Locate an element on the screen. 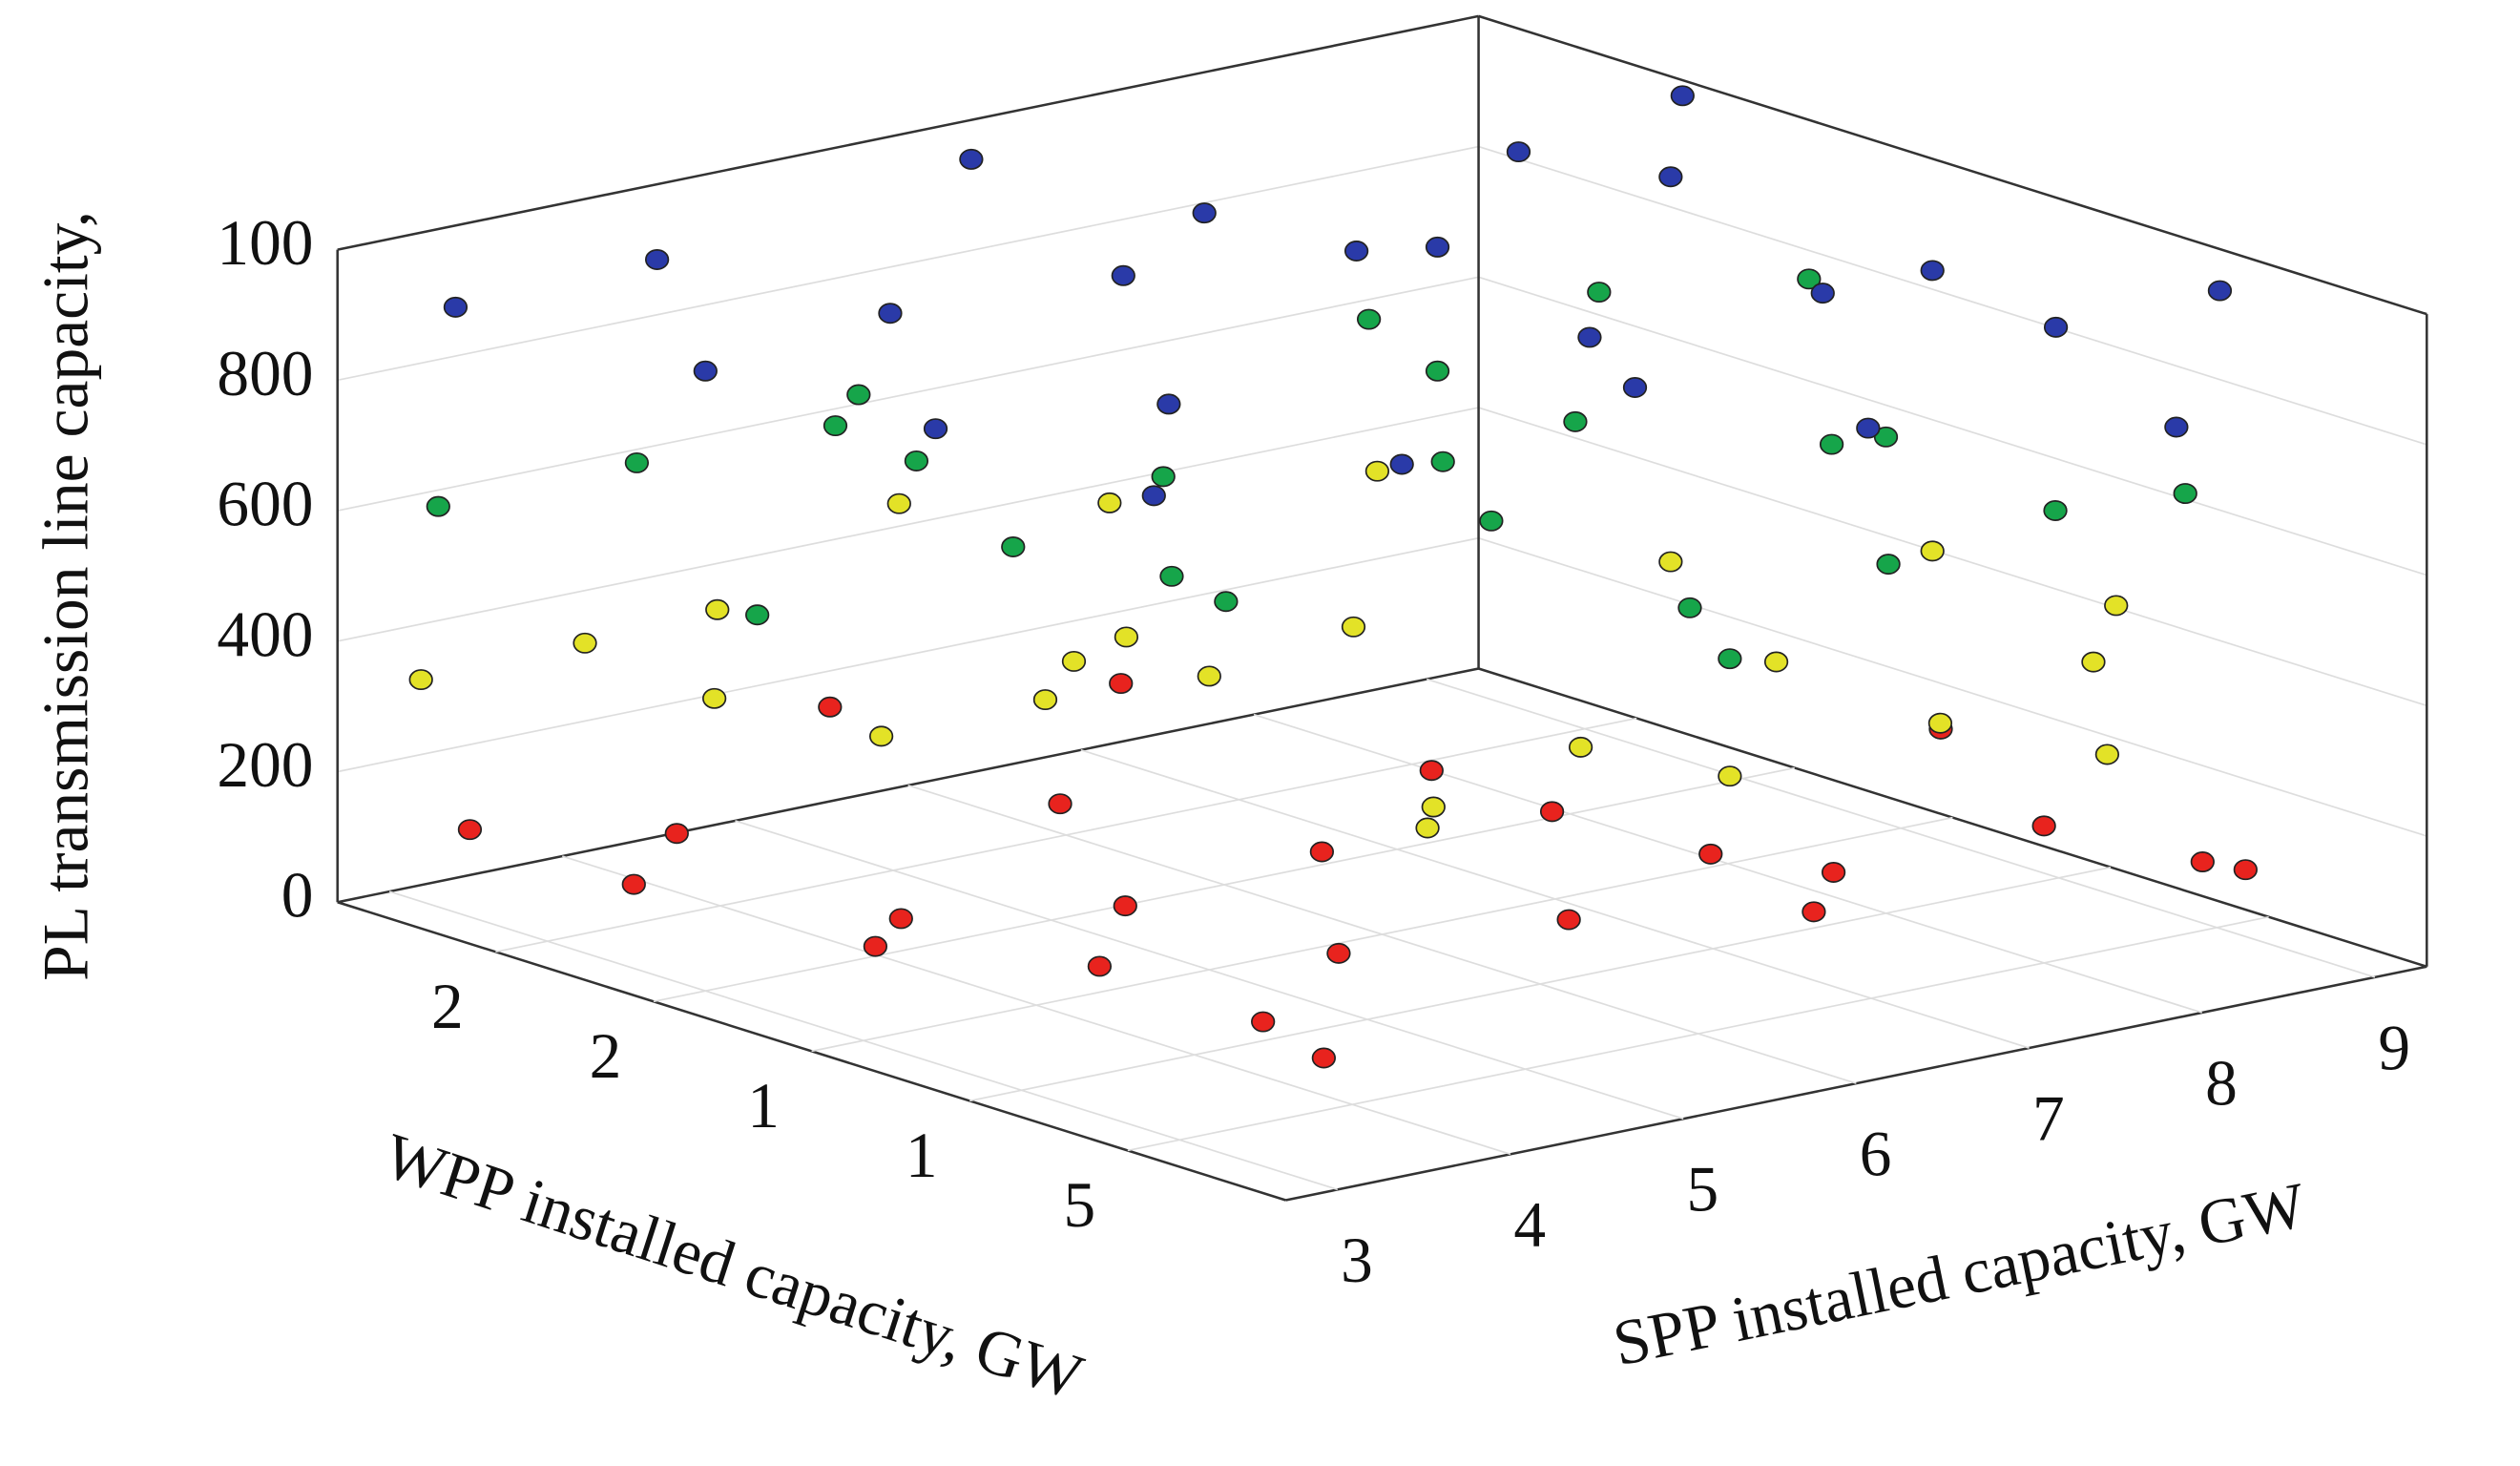 This screenshot has width=2520, height=1466. y-tick-label: 5 is located at coordinates (1703, 1189).